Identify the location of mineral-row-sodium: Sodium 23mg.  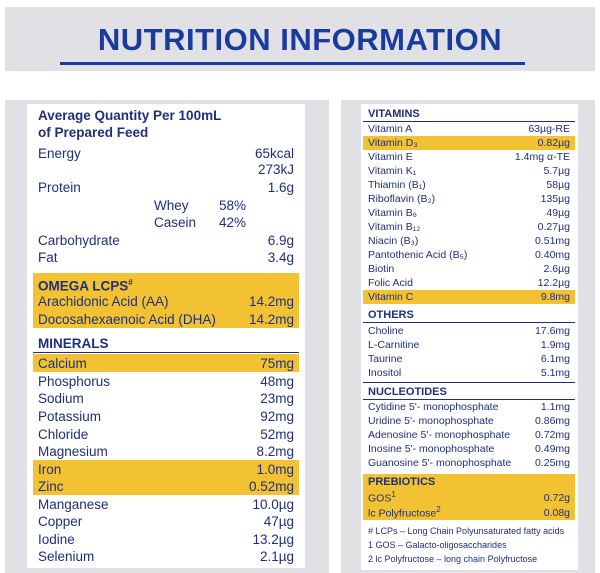
(166, 398).